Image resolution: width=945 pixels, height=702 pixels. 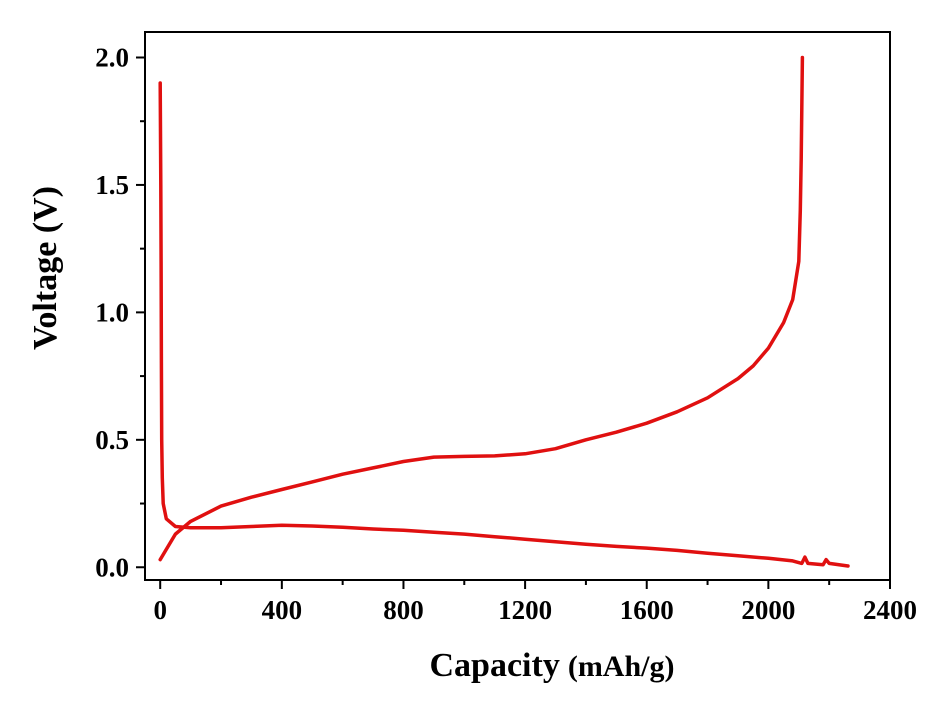 I want to click on x-tick-label: 2000, so click(x=768, y=610).